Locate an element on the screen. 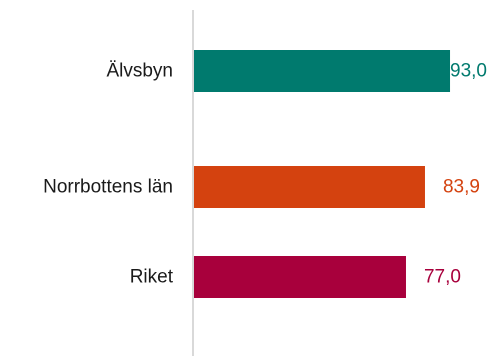 The height and width of the screenshot is (356, 502). value-label-2: 77,0 is located at coordinates (442, 277).